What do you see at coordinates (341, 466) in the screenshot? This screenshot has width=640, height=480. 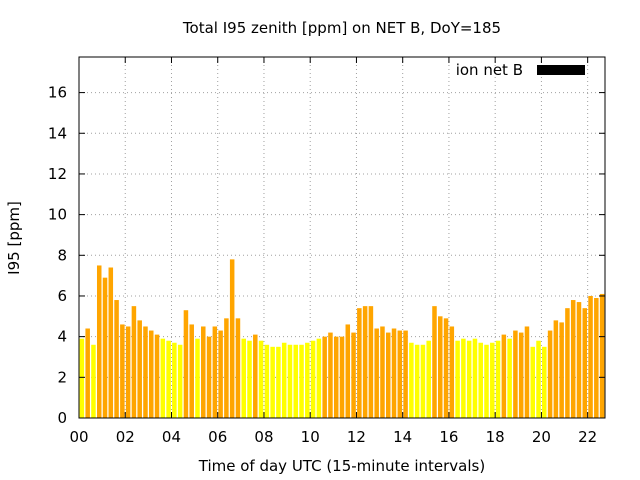 I see `x-axis-label: Time of day UTC (15-minute intervals)` at bounding box center [341, 466].